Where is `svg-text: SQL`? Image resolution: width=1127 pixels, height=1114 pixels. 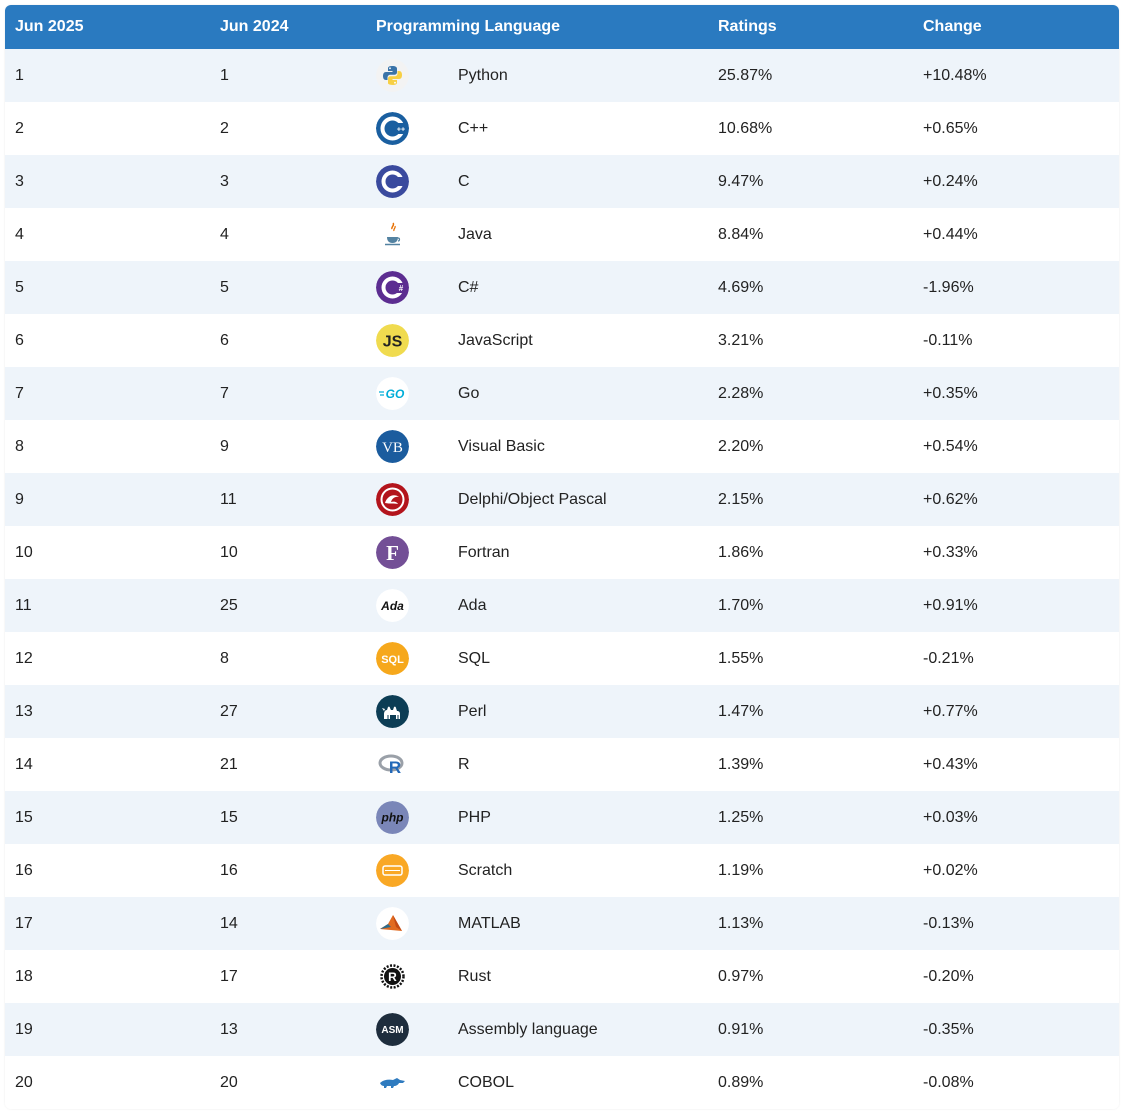 svg-text: SQL is located at coordinates (392, 660).